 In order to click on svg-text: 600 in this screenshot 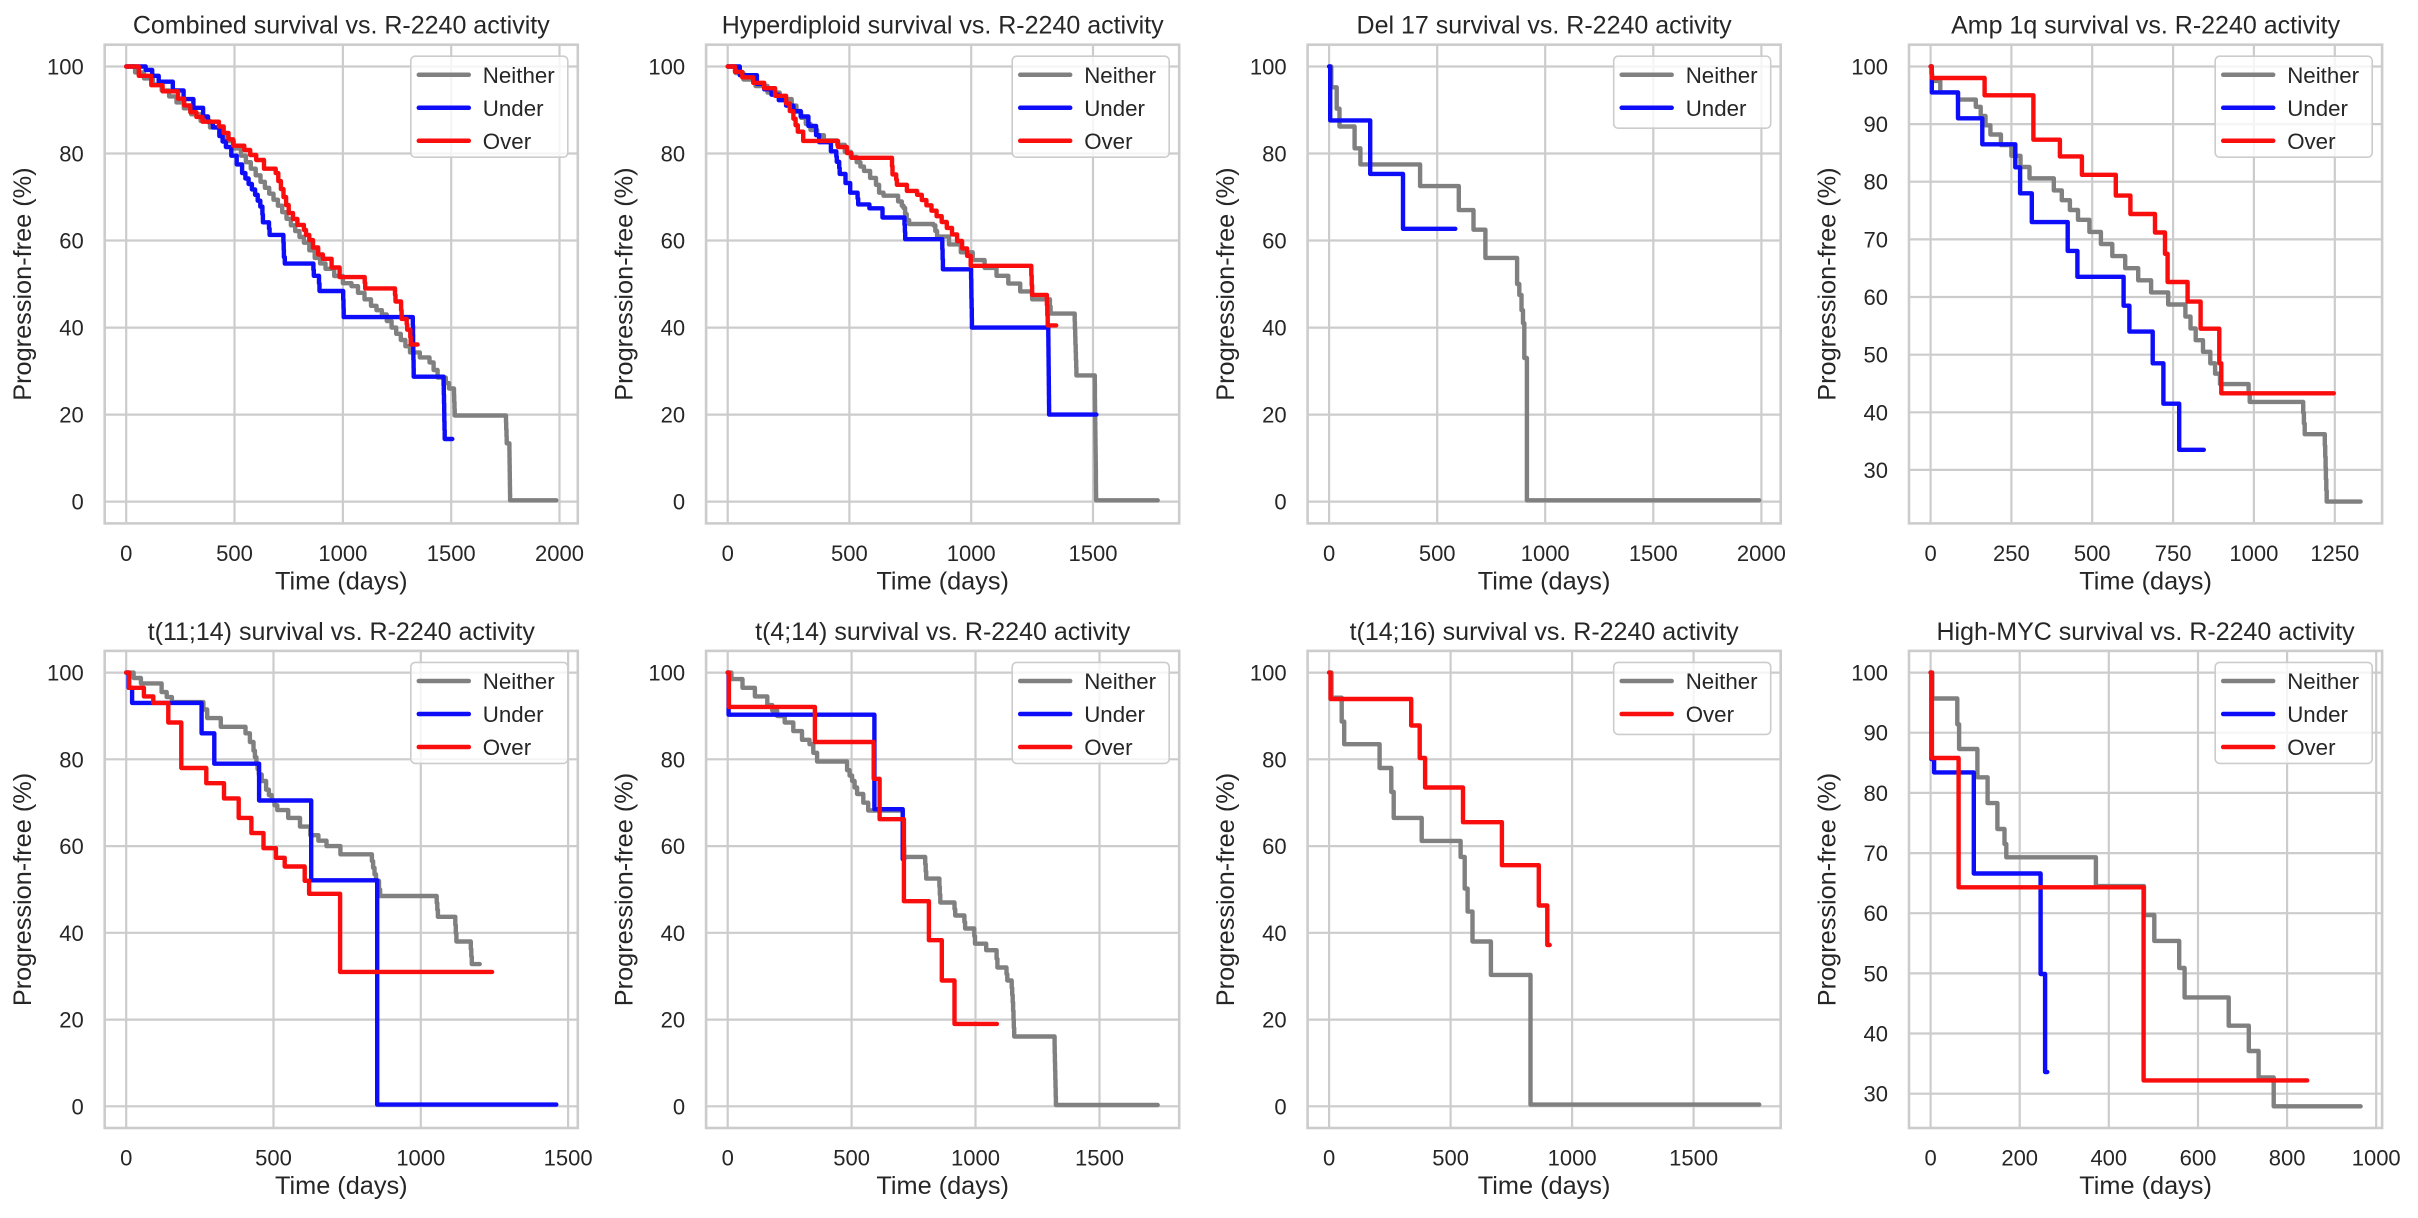, I will do `click(2198, 1158)`.